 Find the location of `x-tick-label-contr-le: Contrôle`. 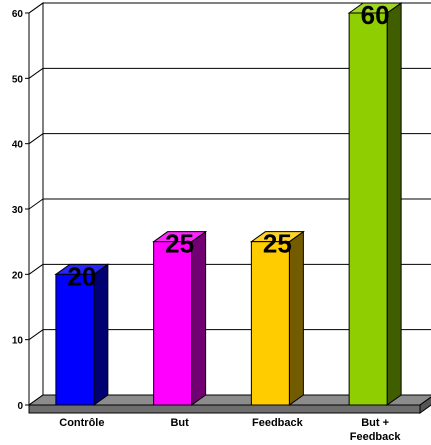

x-tick-label-contr-le: Contrôle is located at coordinates (81, 423).